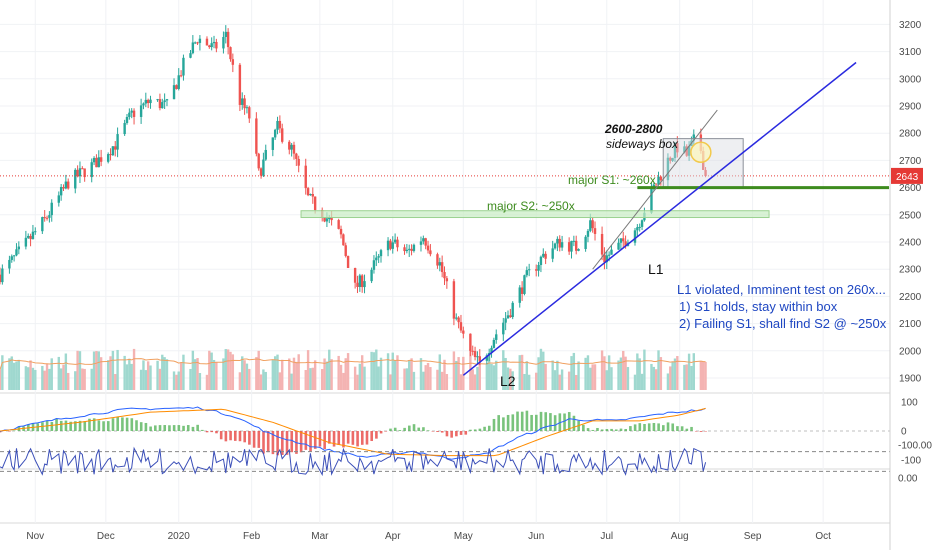 This screenshot has height=550, width=932. What do you see at coordinates (909, 403) in the screenshot?
I see `macd-tick-label: 100` at bounding box center [909, 403].